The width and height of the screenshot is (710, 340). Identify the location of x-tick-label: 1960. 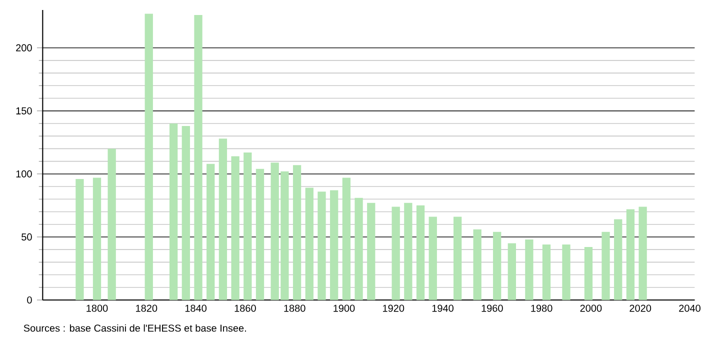
(492, 308).